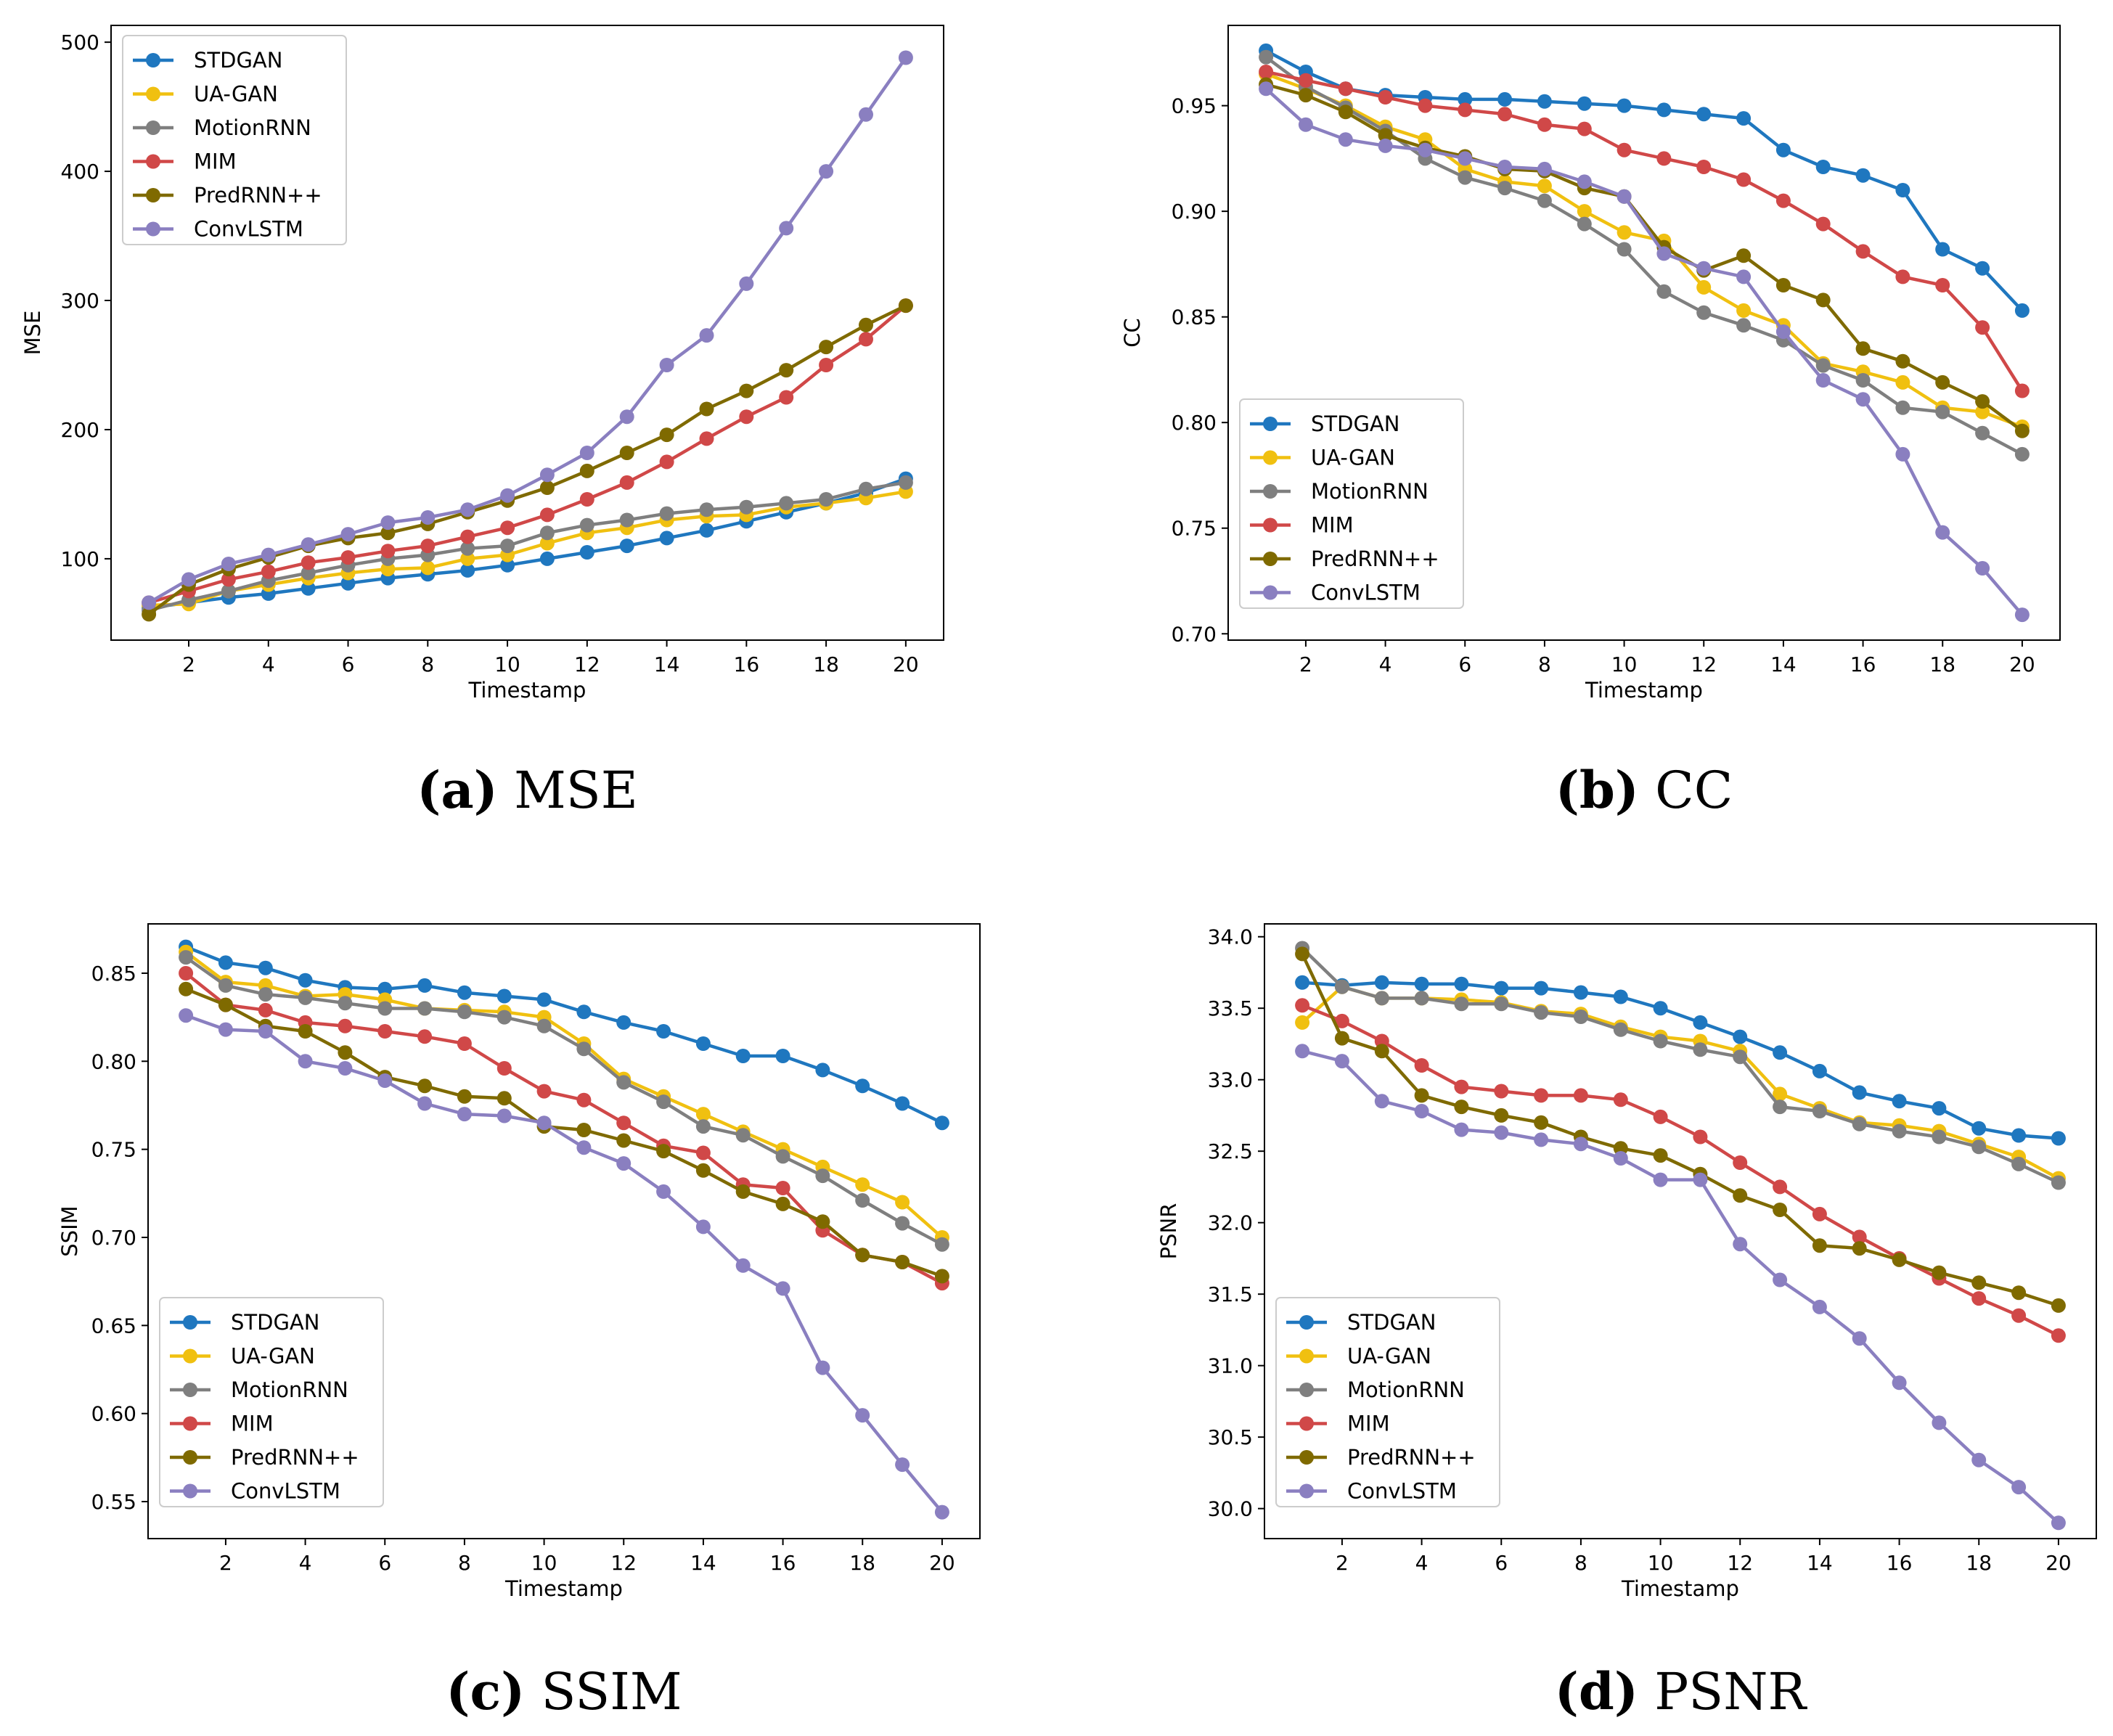 The image size is (2113, 1736). I want to click on y-tick-label: 30.0, so click(1231, 1509).